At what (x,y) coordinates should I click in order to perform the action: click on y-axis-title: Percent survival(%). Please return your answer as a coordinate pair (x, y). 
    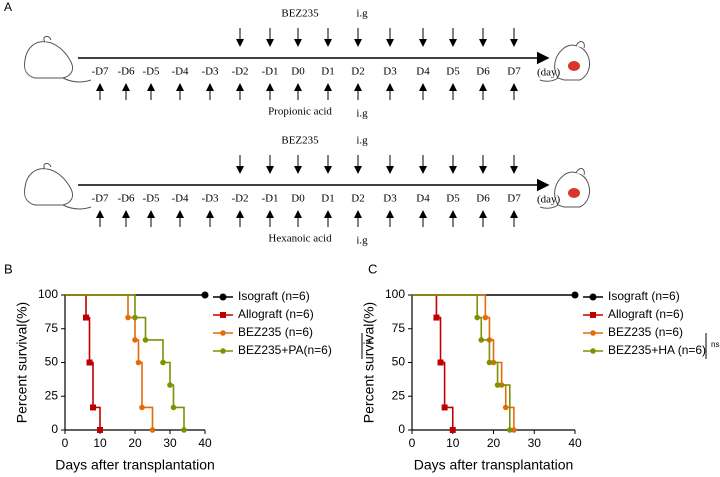
    Looking at the image, I should click on (22, 362).